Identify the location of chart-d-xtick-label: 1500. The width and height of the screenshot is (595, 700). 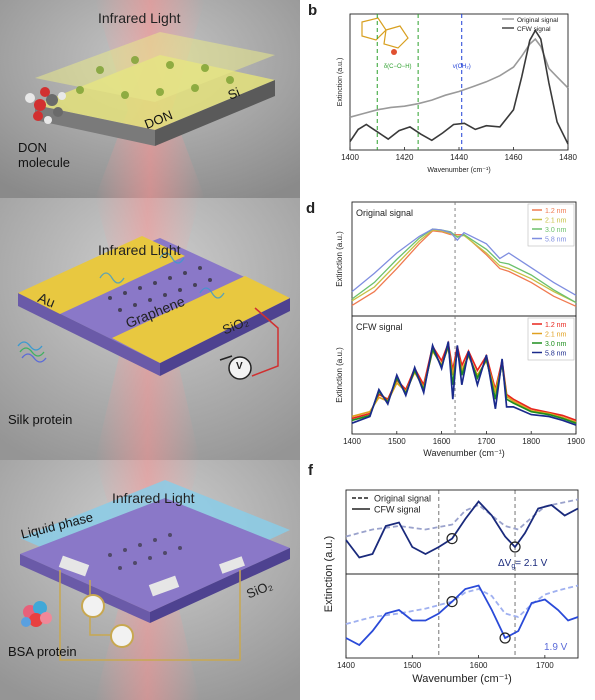
(397, 441).